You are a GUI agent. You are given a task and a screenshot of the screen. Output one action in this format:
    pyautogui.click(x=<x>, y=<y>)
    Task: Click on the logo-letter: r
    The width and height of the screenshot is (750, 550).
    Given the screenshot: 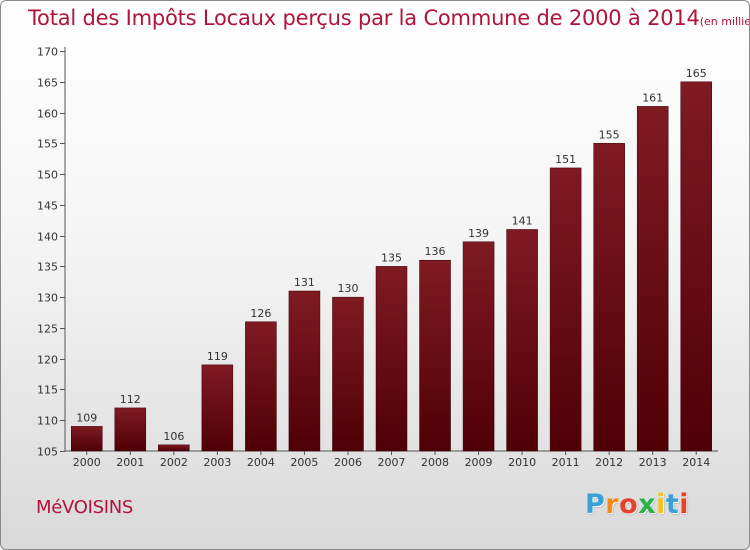 What is the action you would take?
    pyautogui.click(x=612, y=504)
    